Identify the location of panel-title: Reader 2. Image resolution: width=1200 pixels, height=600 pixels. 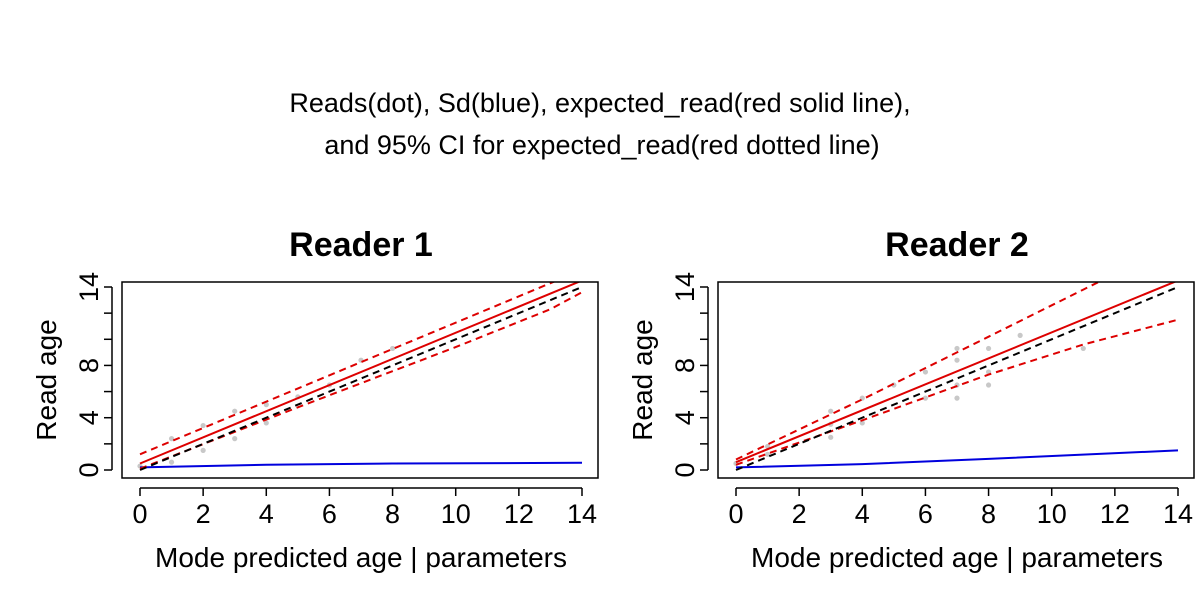
(957, 245).